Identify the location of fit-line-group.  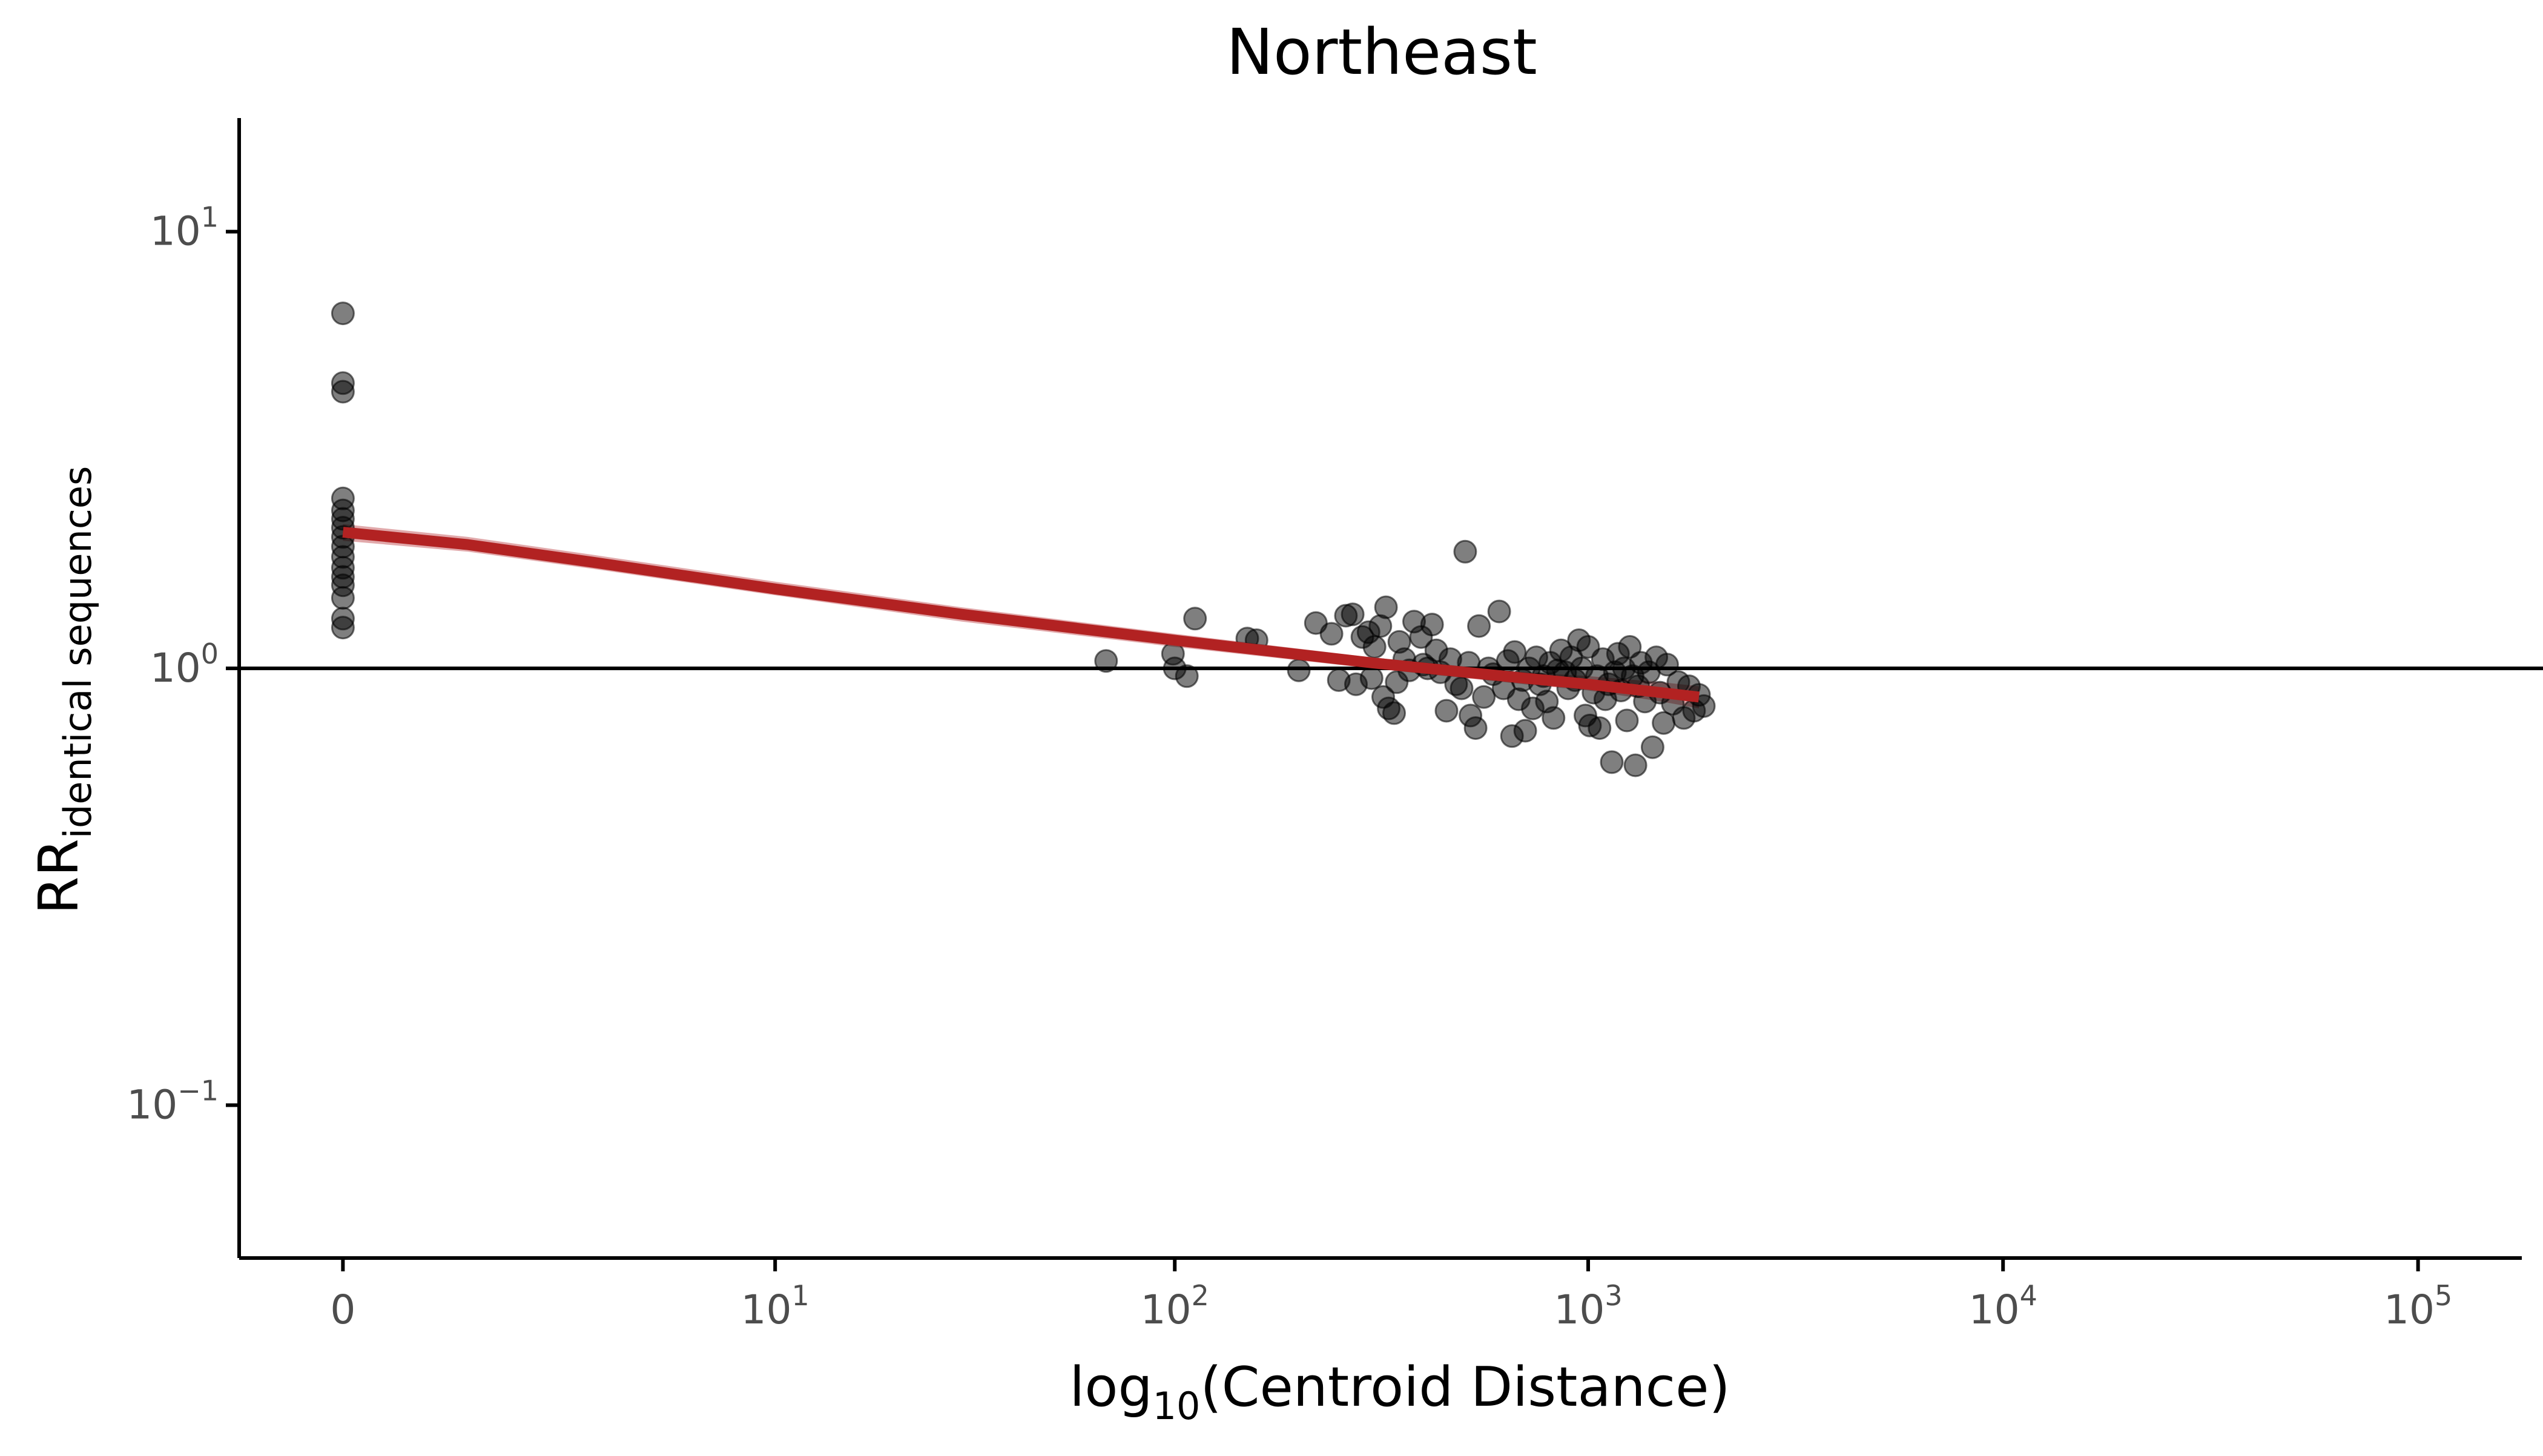
(1021, 615).